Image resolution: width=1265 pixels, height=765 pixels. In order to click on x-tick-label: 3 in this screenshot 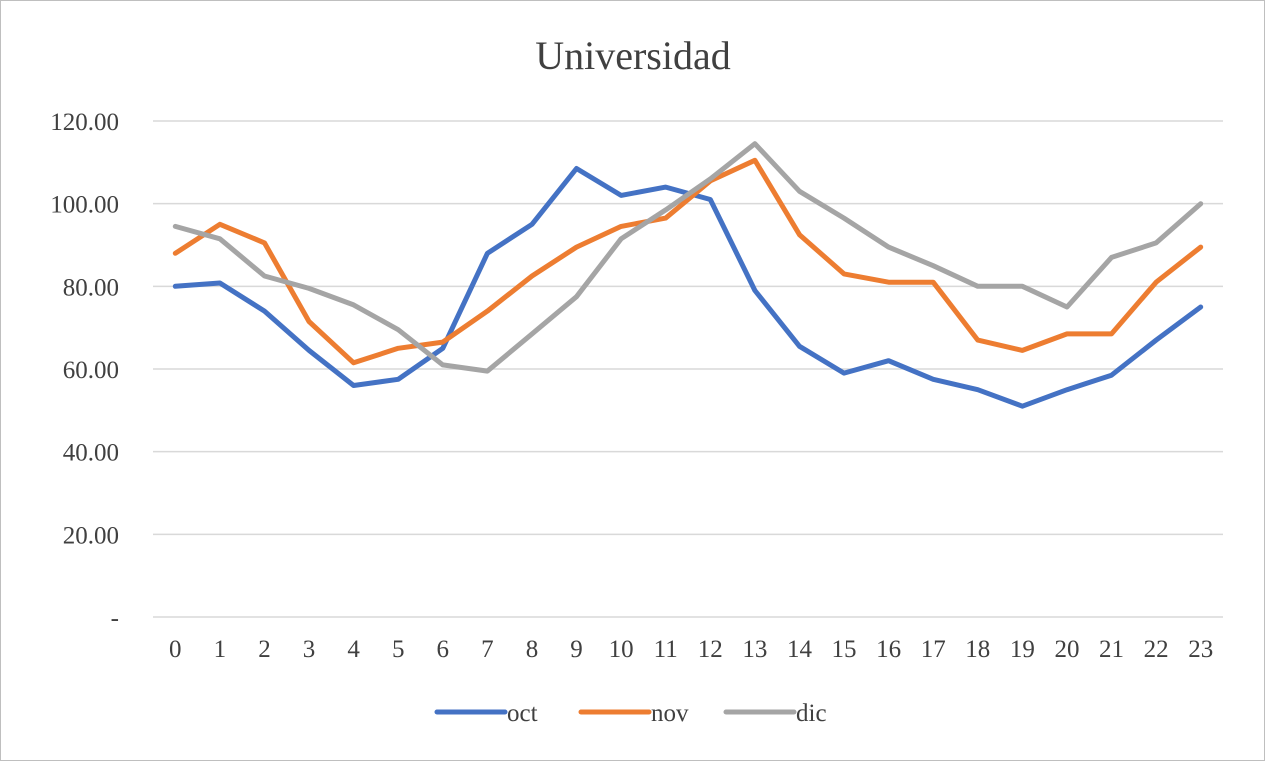, I will do `click(309, 649)`.